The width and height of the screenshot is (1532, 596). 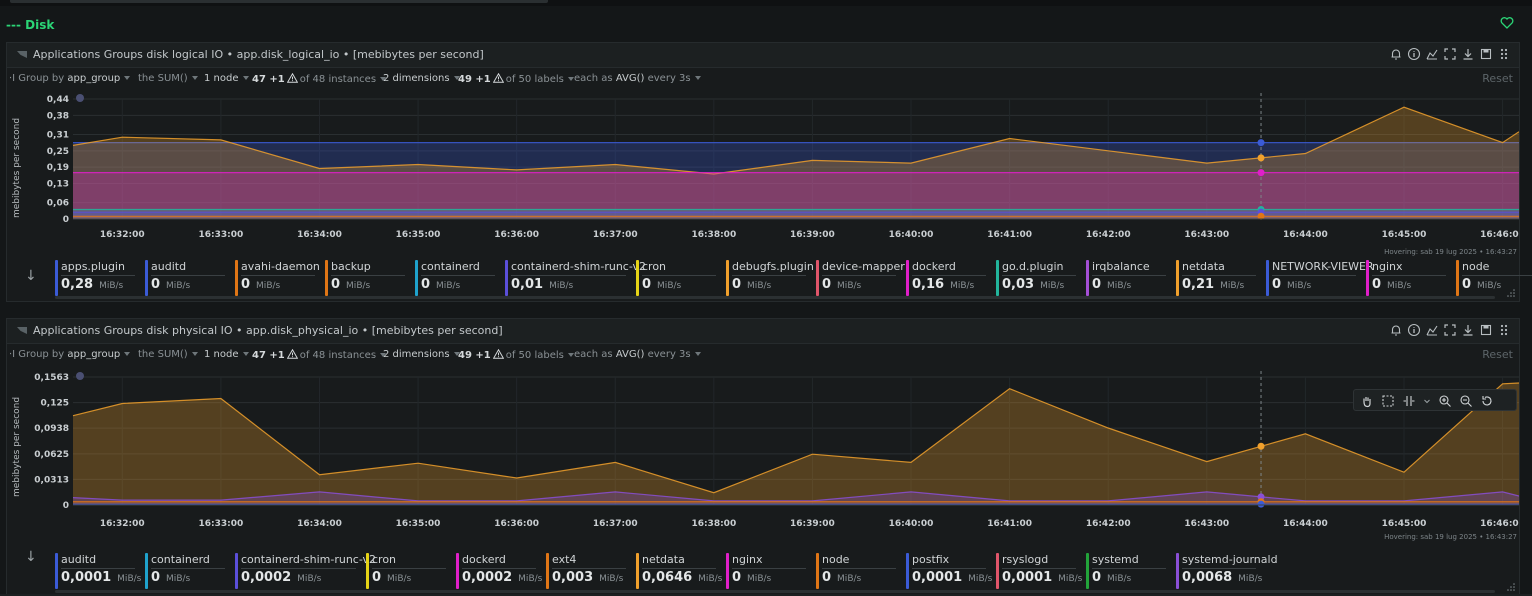 I want to click on hand-pan-icon, so click(x=1367, y=400).